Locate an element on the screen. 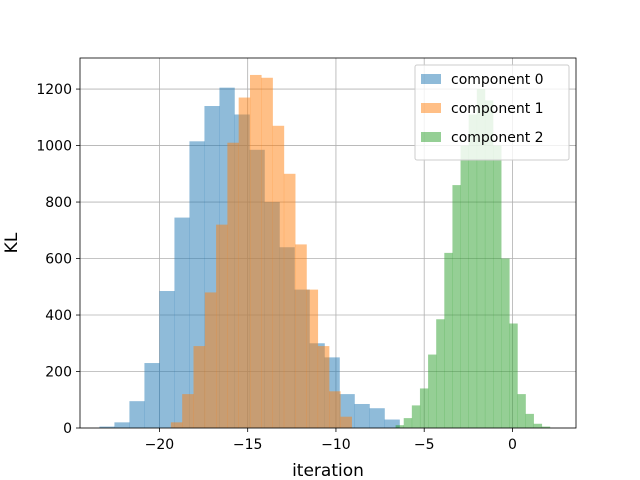 The height and width of the screenshot is (480, 640). x-tick-label: −15 is located at coordinates (248, 445).